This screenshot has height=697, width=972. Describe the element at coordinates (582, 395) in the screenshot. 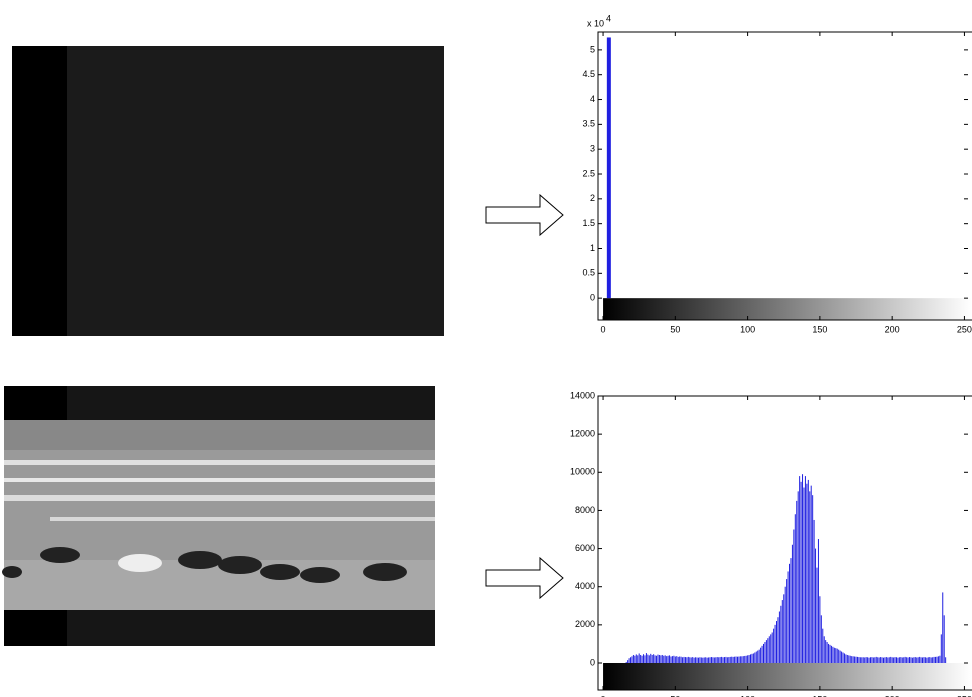

I see `y-tick-label: 14000` at that location.